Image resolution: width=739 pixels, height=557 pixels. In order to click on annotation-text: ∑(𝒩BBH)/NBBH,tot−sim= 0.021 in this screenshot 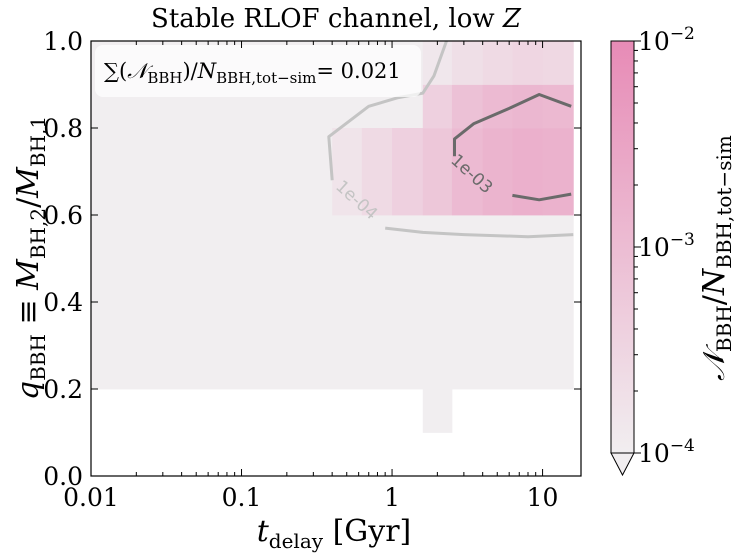, I will do `click(252, 73)`.